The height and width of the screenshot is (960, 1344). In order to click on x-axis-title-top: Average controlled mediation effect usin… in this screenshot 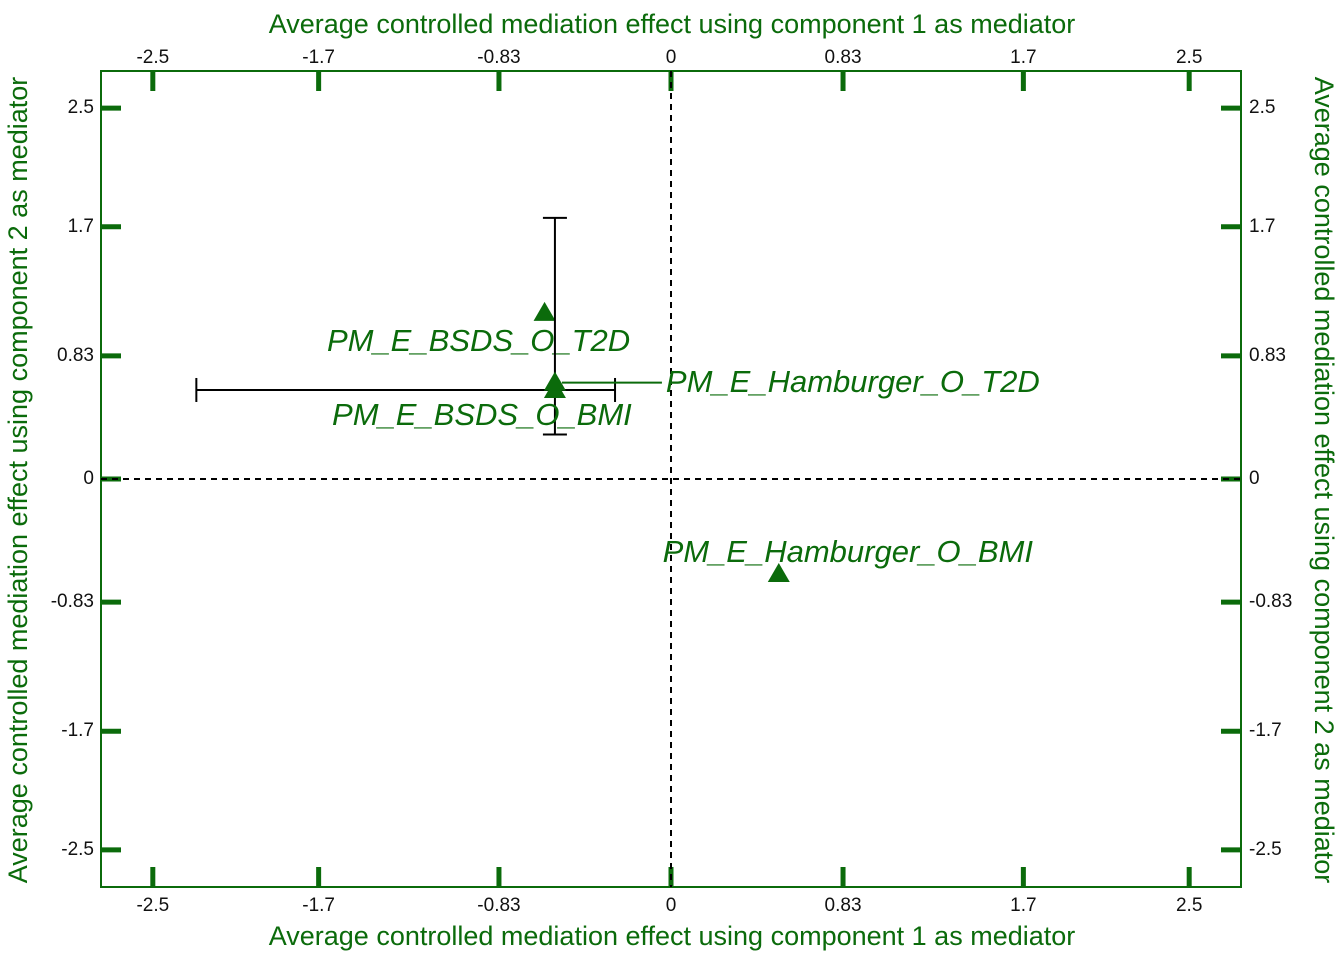, I will do `click(672, 24)`.